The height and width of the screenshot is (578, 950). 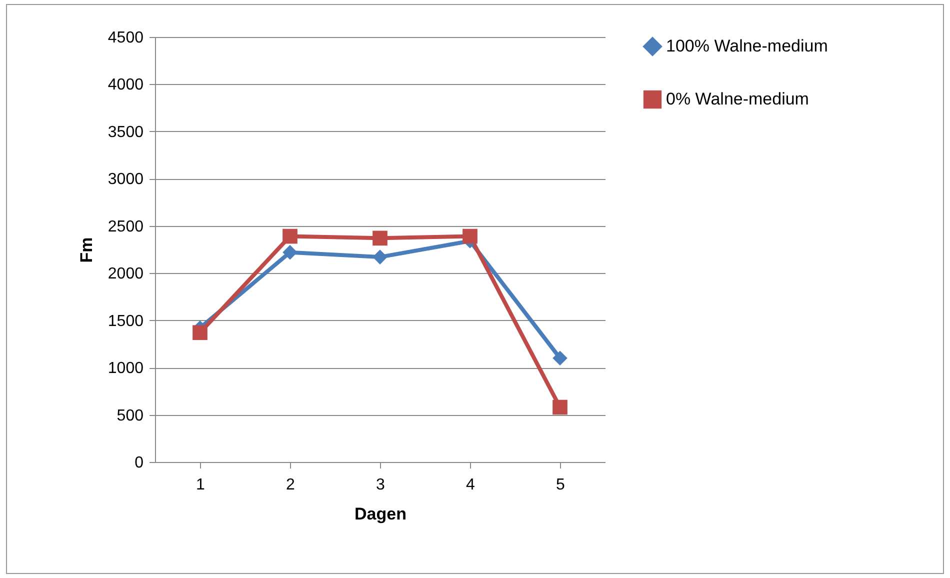 I want to click on y-tick-label: 3500, so click(x=126, y=132).